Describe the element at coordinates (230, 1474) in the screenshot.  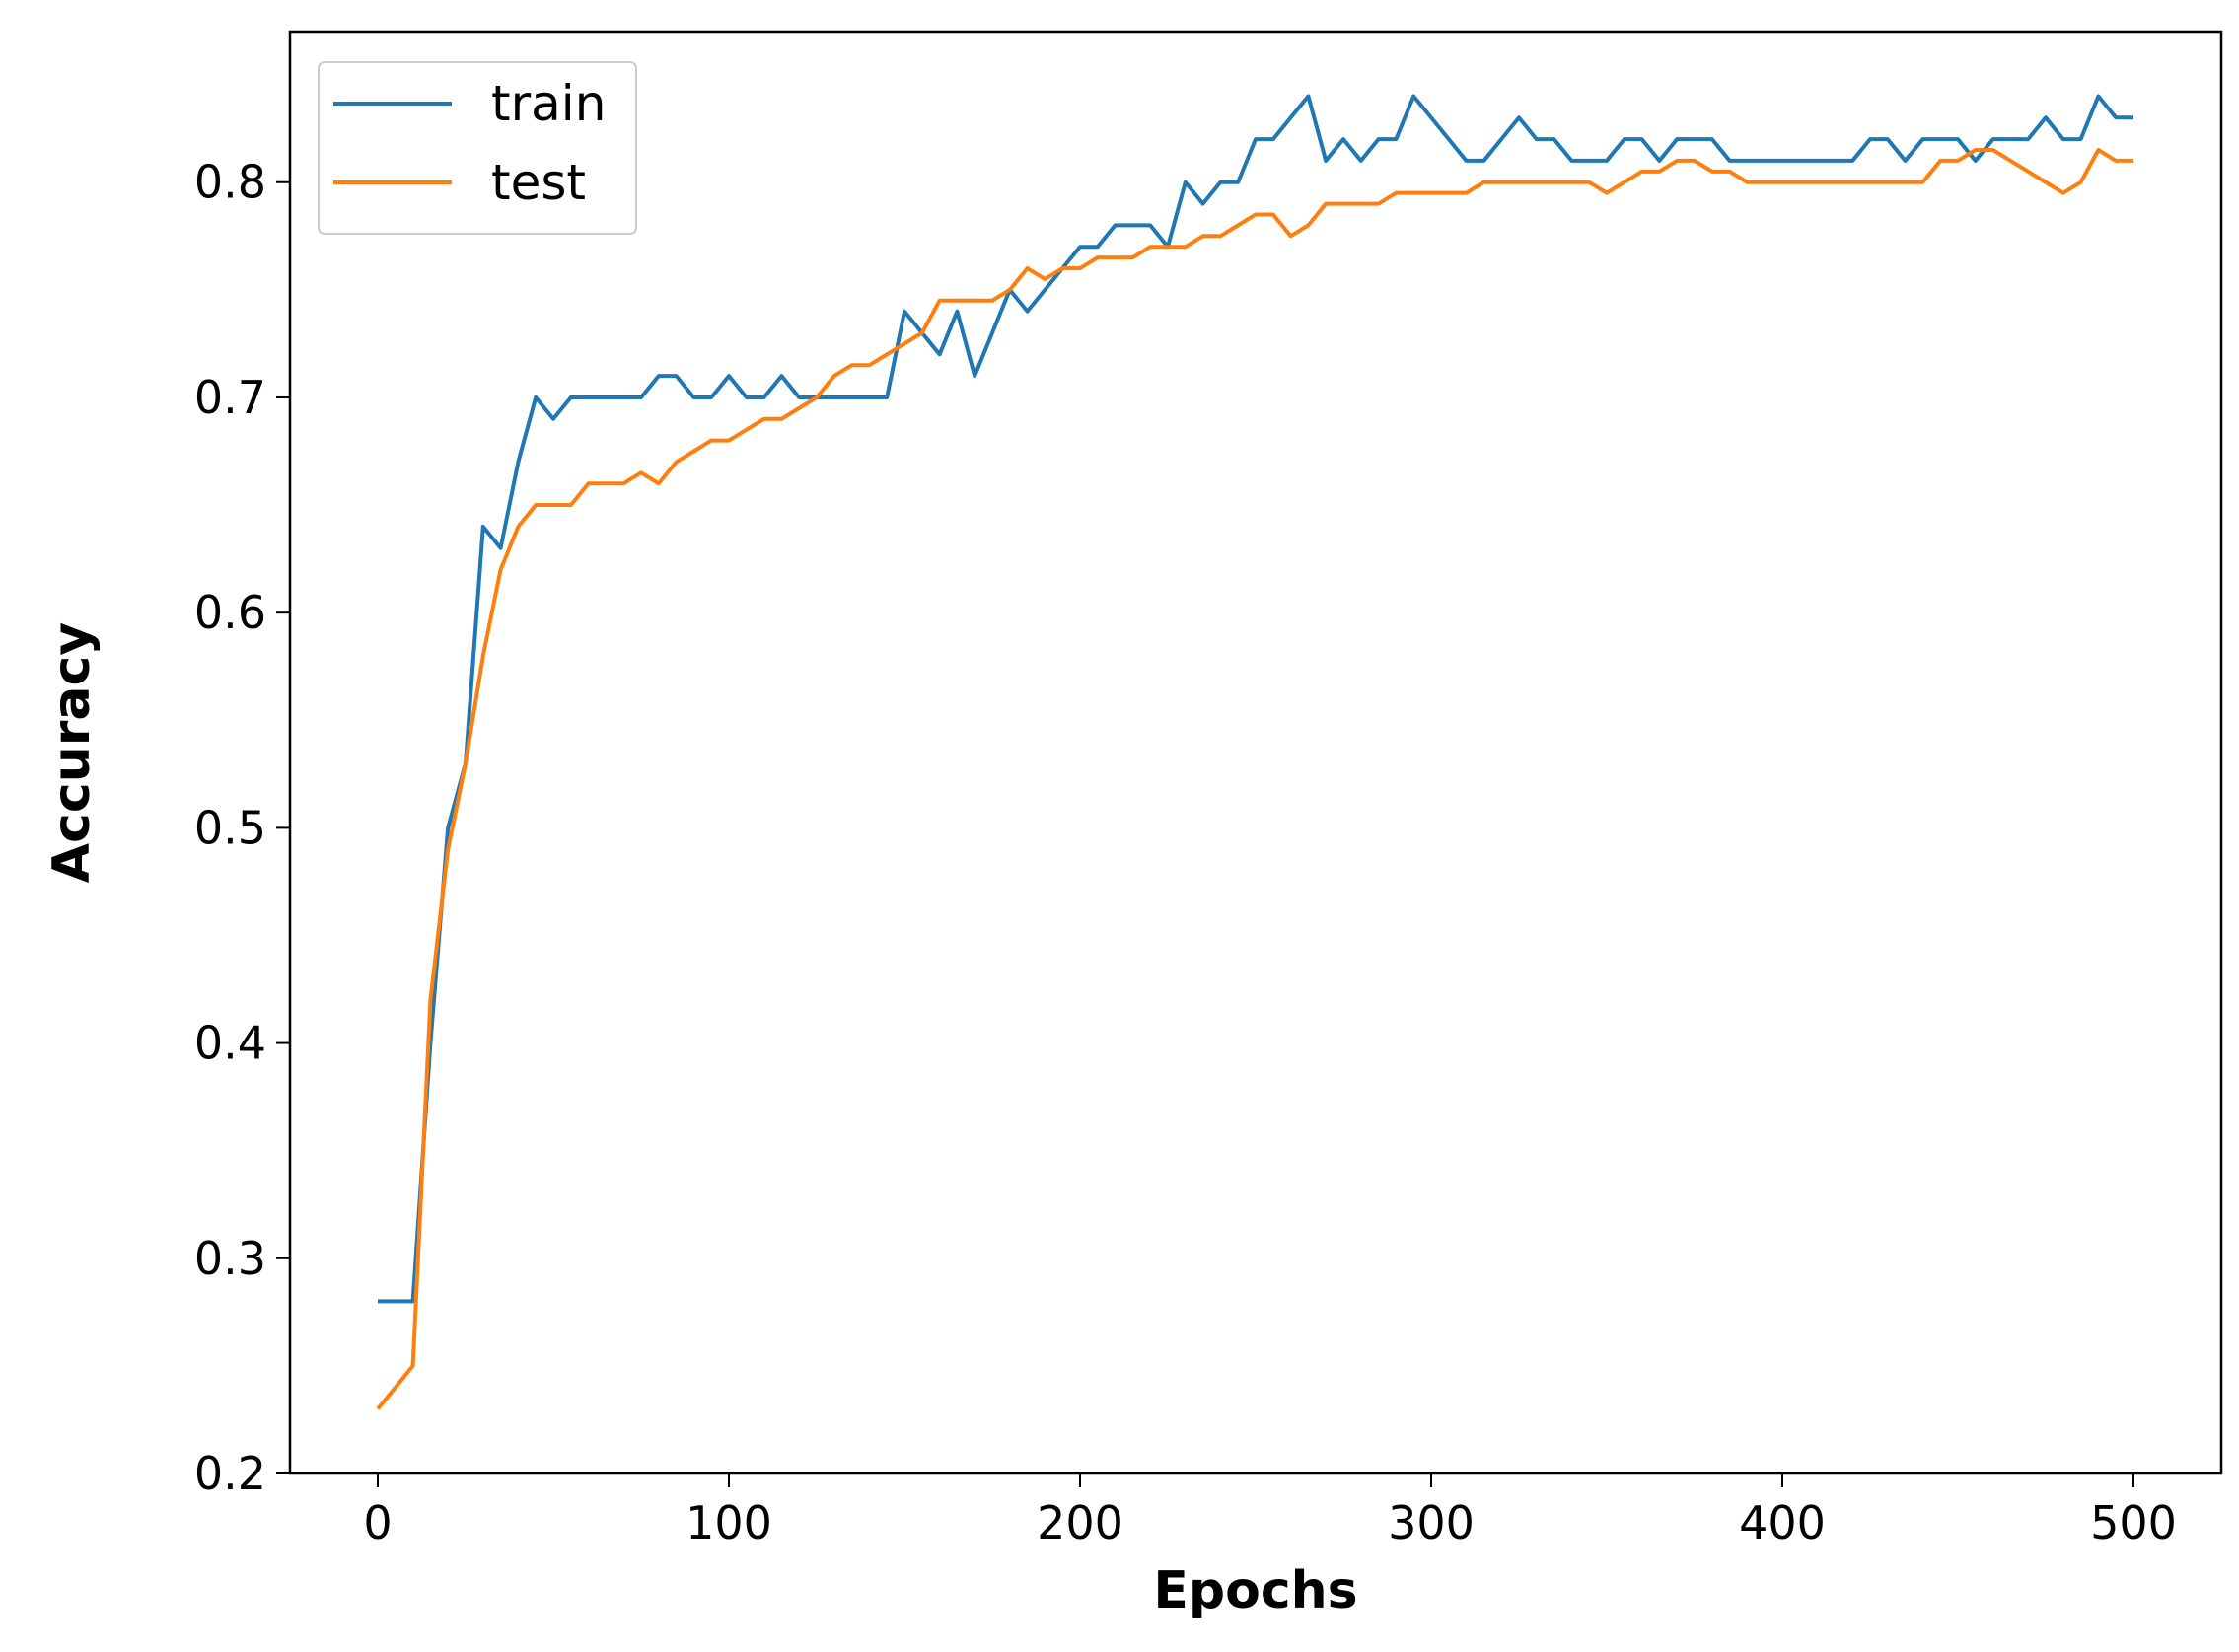
I see `y-tick-label: 0.2` at that location.